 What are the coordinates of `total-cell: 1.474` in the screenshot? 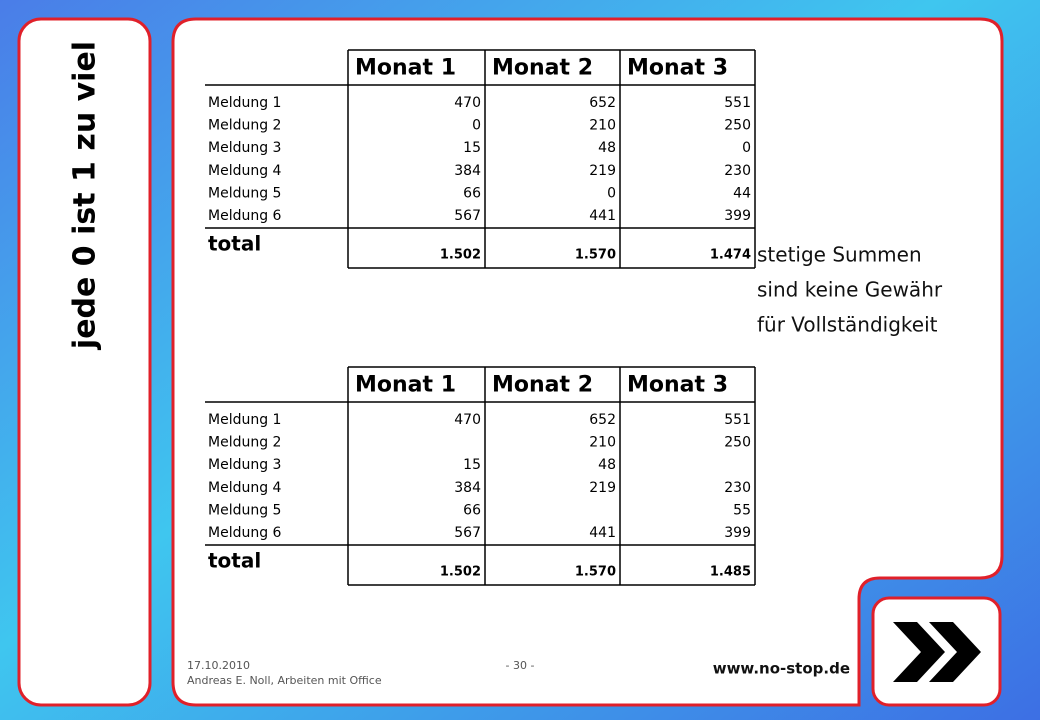 It's located at (730, 255).